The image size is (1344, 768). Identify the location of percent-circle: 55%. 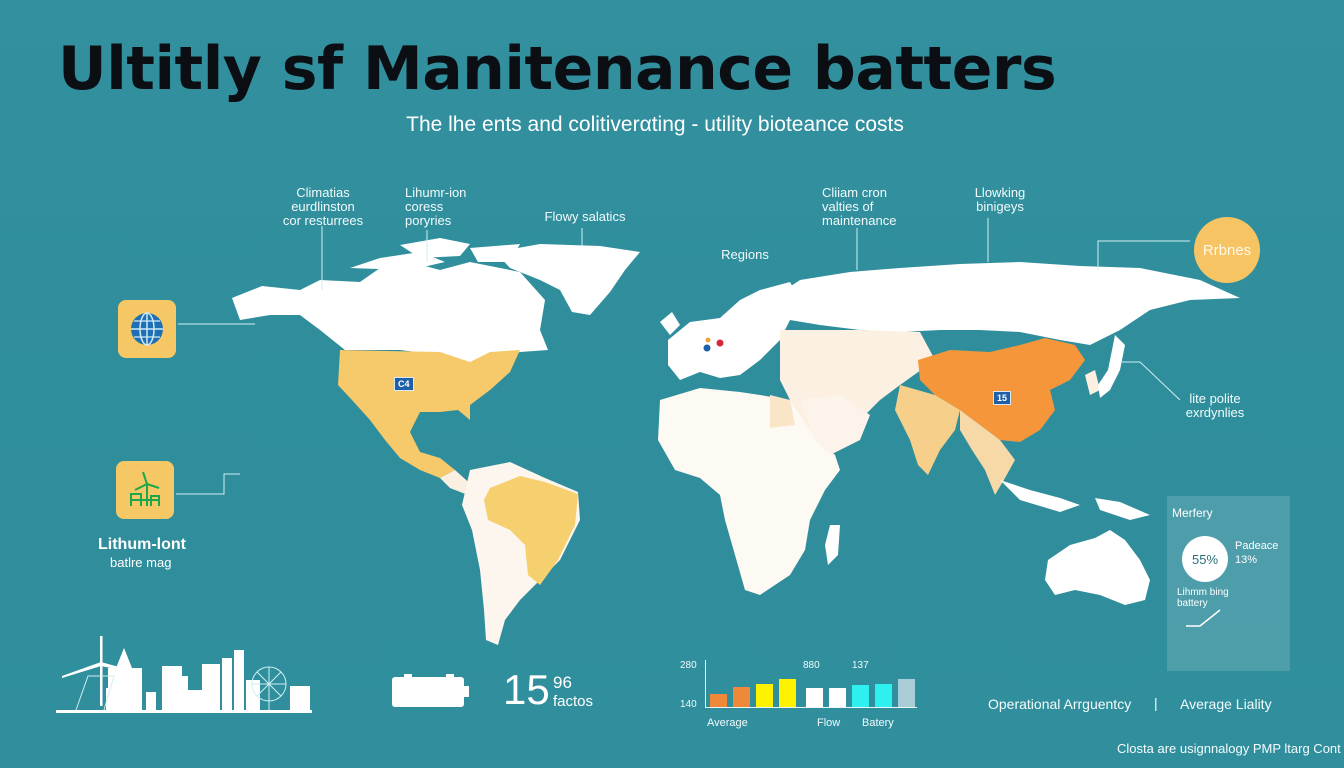
(1205, 559).